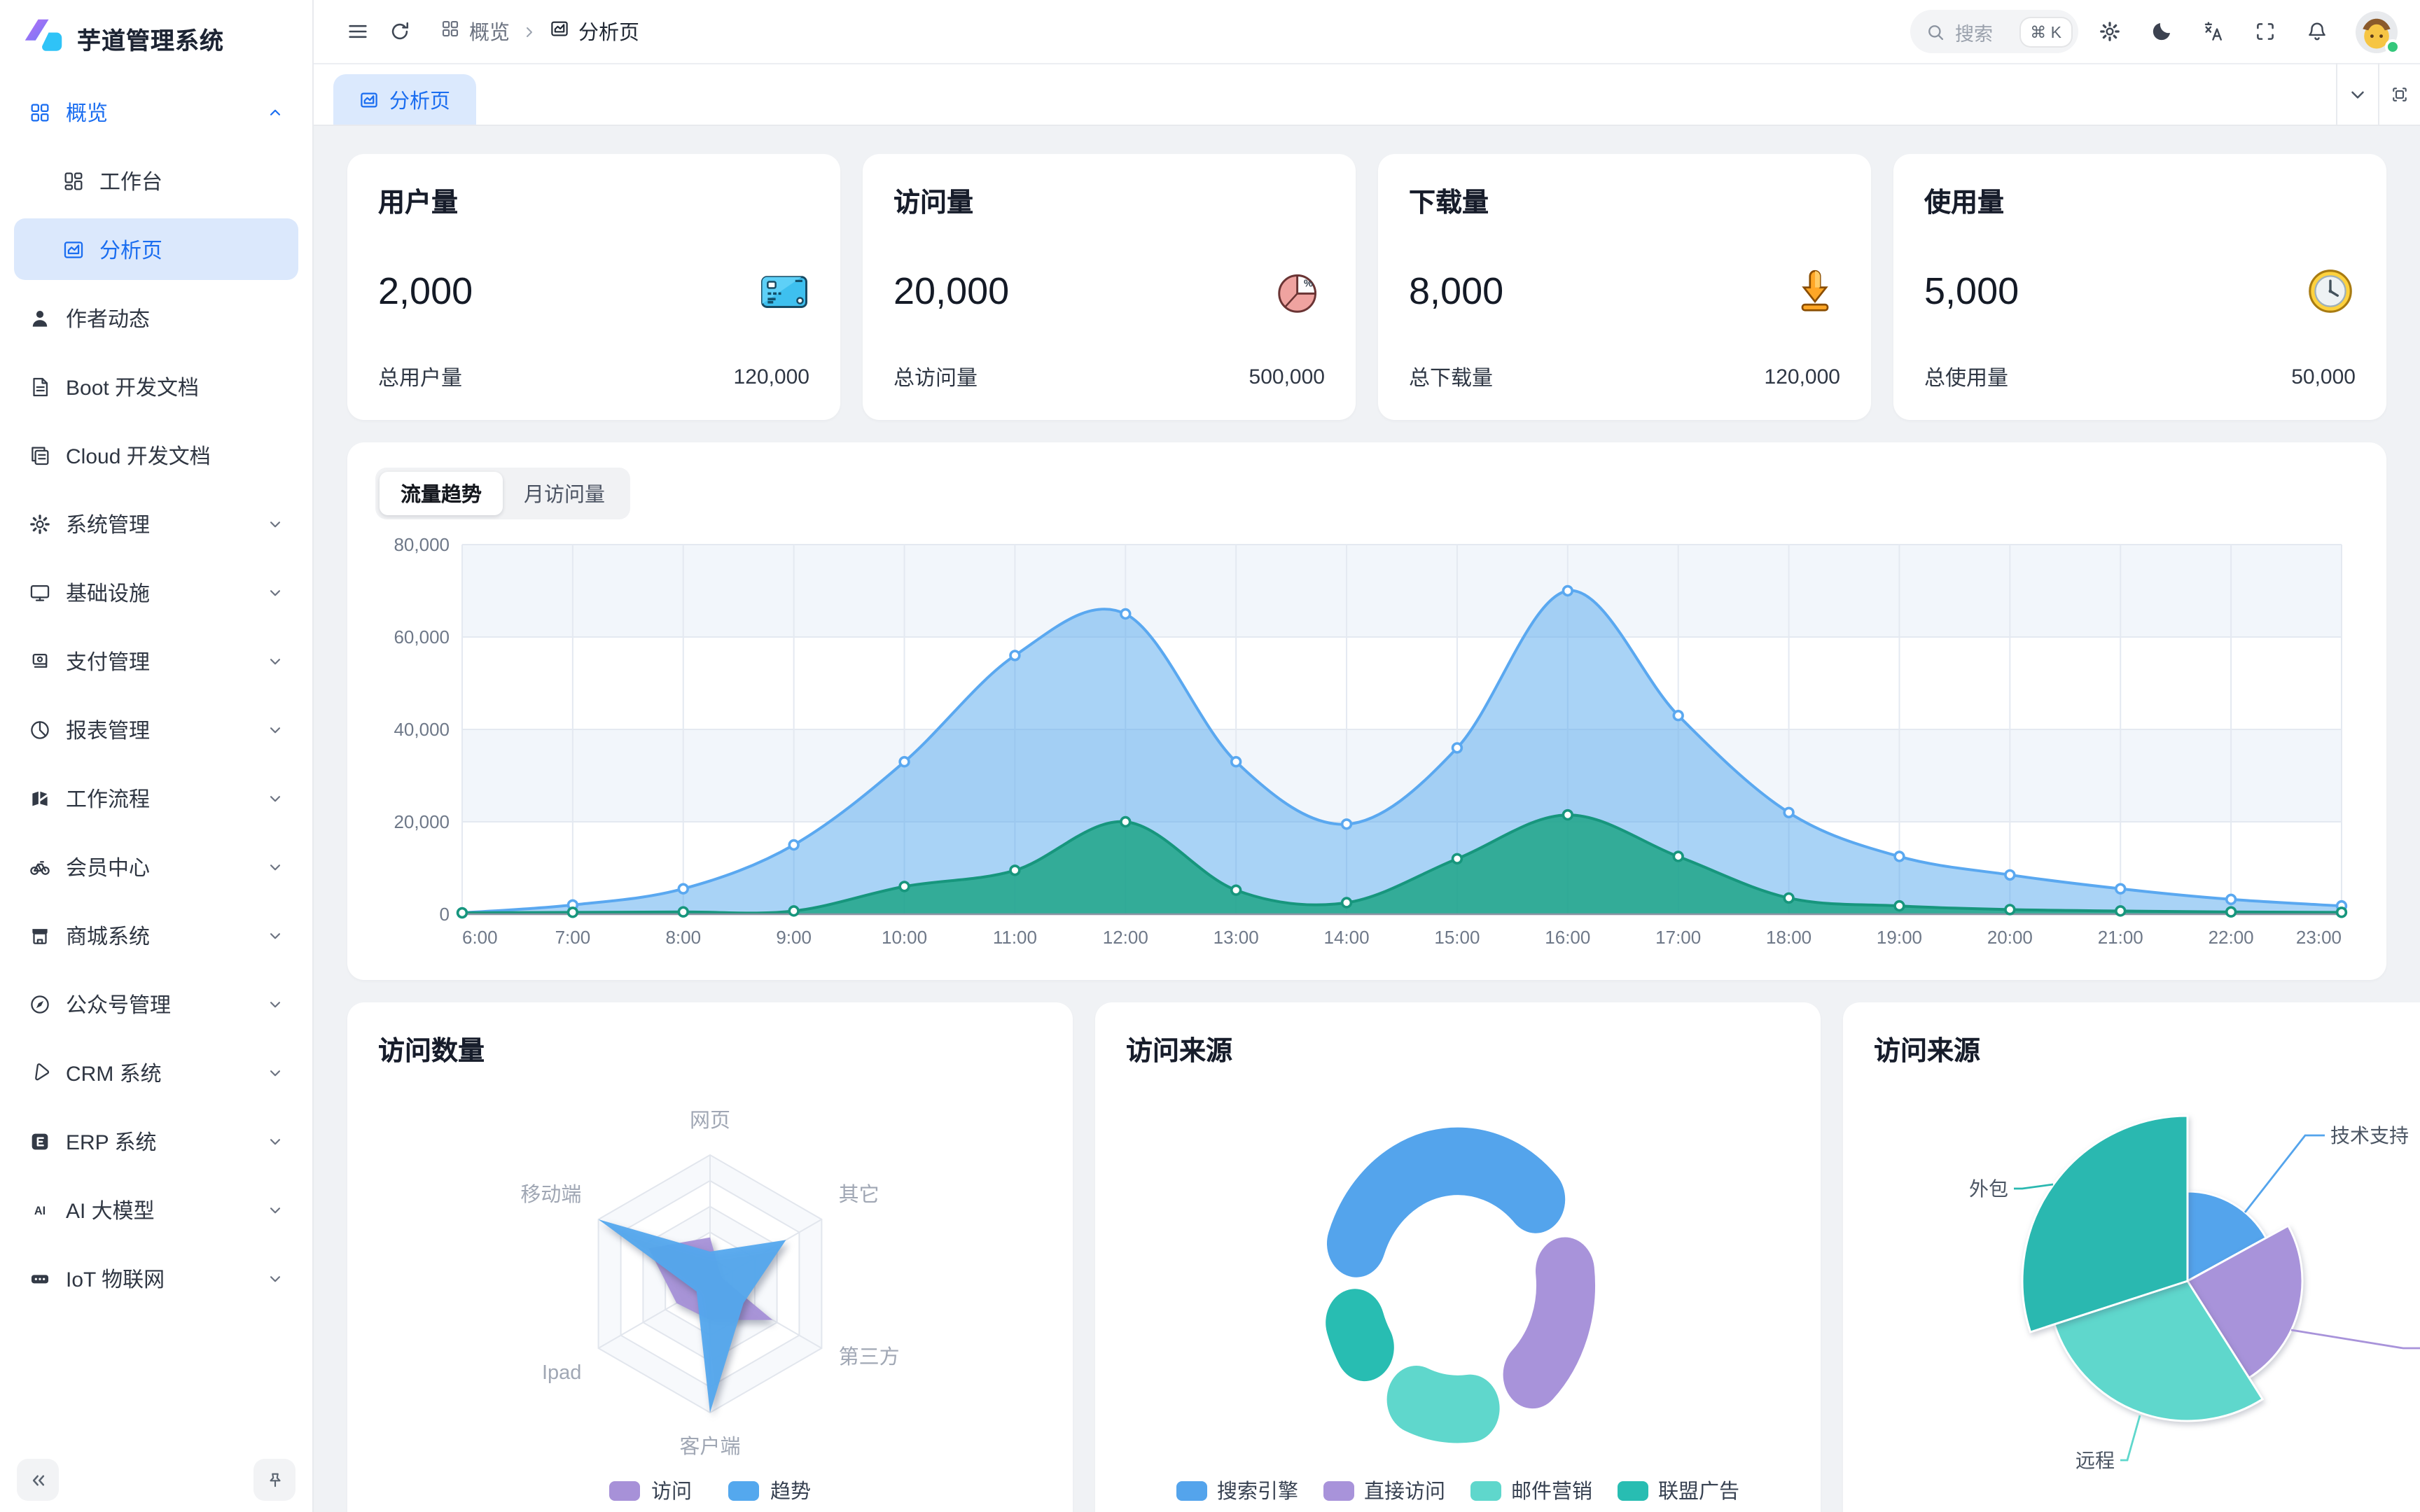 The height and width of the screenshot is (1512, 2420). Describe the element at coordinates (156, 523) in the screenshot. I see `sidebar-item-系统管理: 系统管理` at that location.